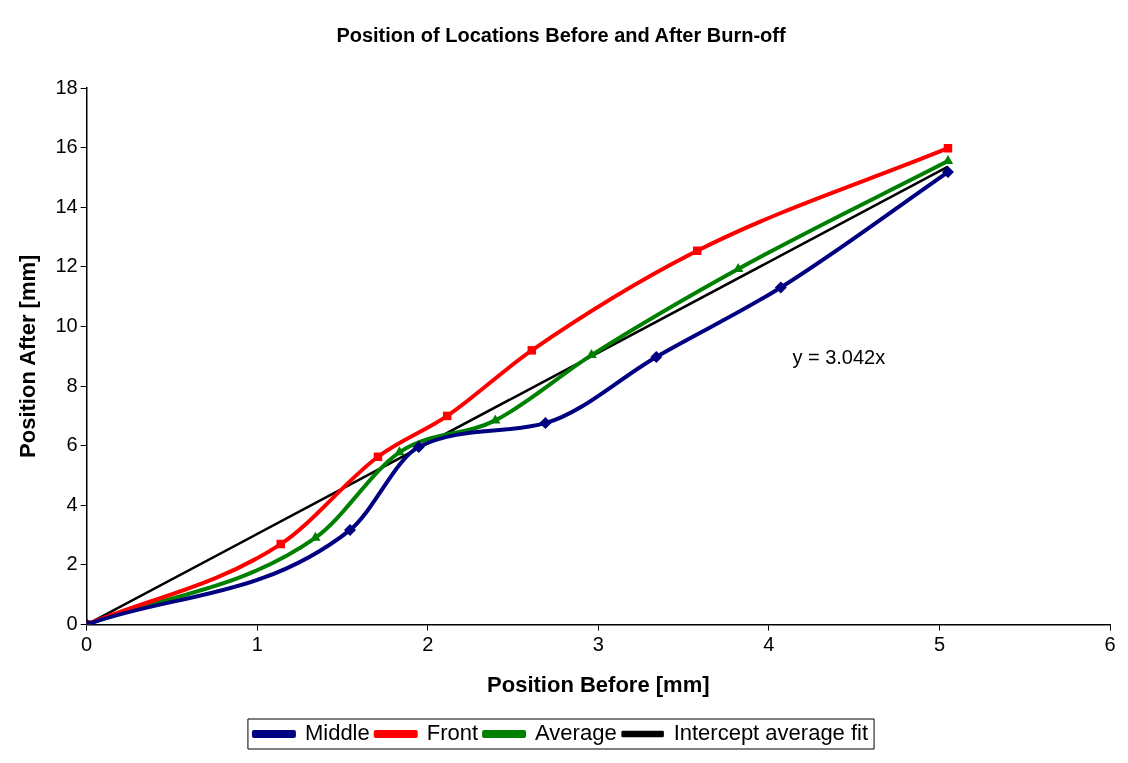 The width and height of the screenshot is (1128, 763). Describe the element at coordinates (576, 733) in the screenshot. I see `legend-label: Average` at that location.